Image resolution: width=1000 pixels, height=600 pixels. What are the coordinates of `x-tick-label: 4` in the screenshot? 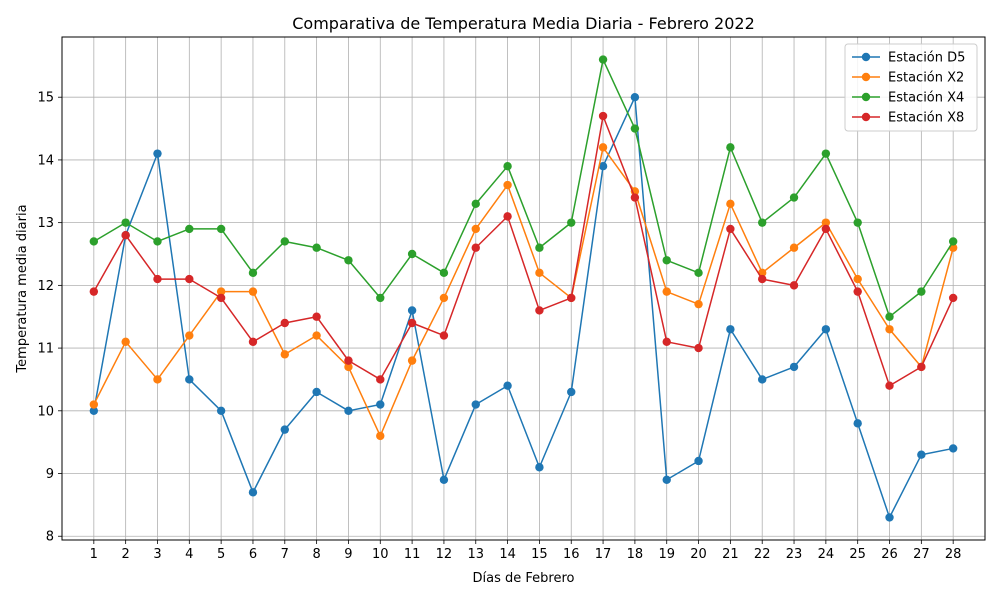 It's located at (189, 554).